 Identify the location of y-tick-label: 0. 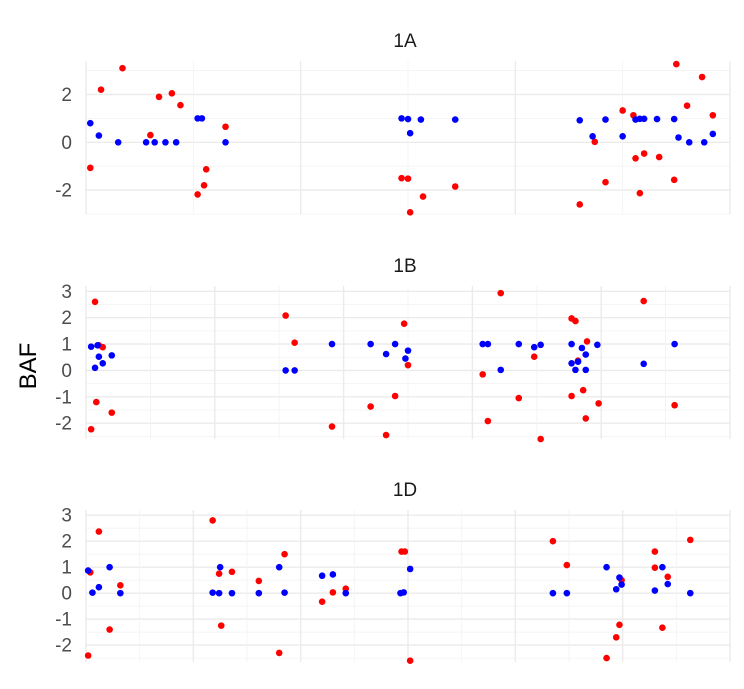
(66, 143).